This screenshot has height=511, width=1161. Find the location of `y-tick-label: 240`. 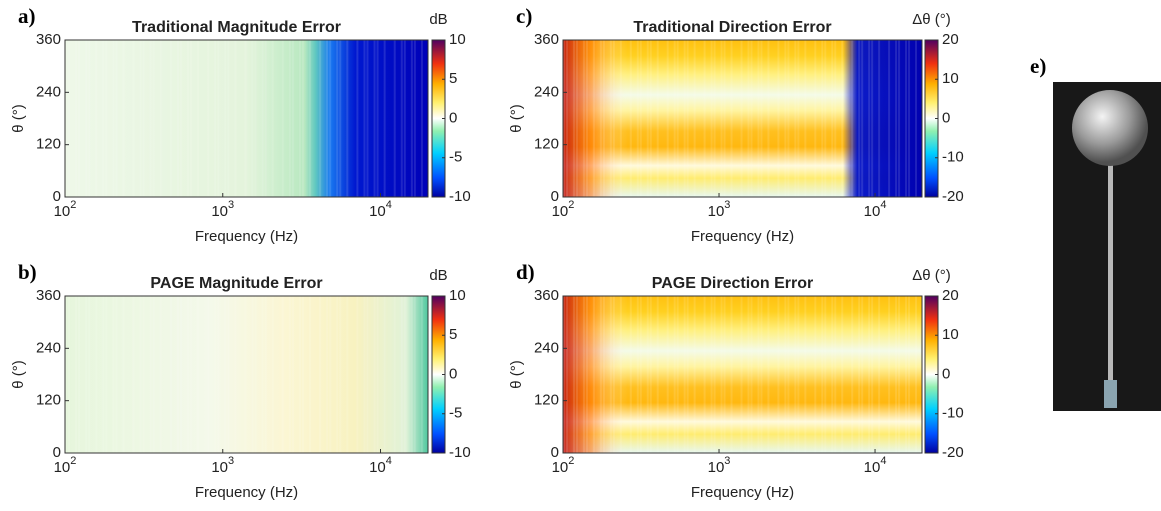

y-tick-label: 240 is located at coordinates (48, 91).